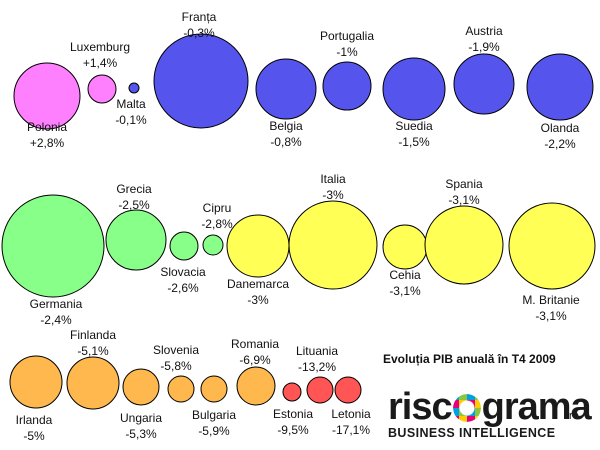  Describe the element at coordinates (56, 304) in the screenshot. I see `country-label-germania: Germania` at that location.